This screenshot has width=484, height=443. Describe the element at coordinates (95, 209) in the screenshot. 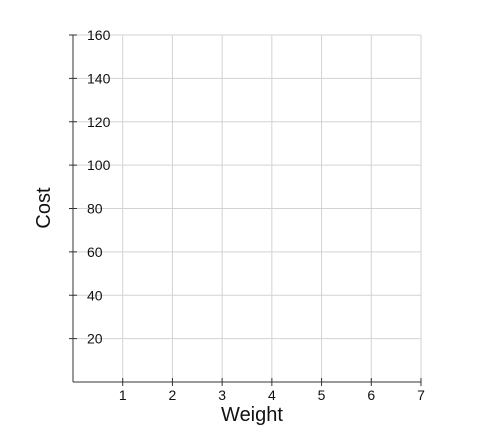

I see `y-tick-label: 80` at that location.